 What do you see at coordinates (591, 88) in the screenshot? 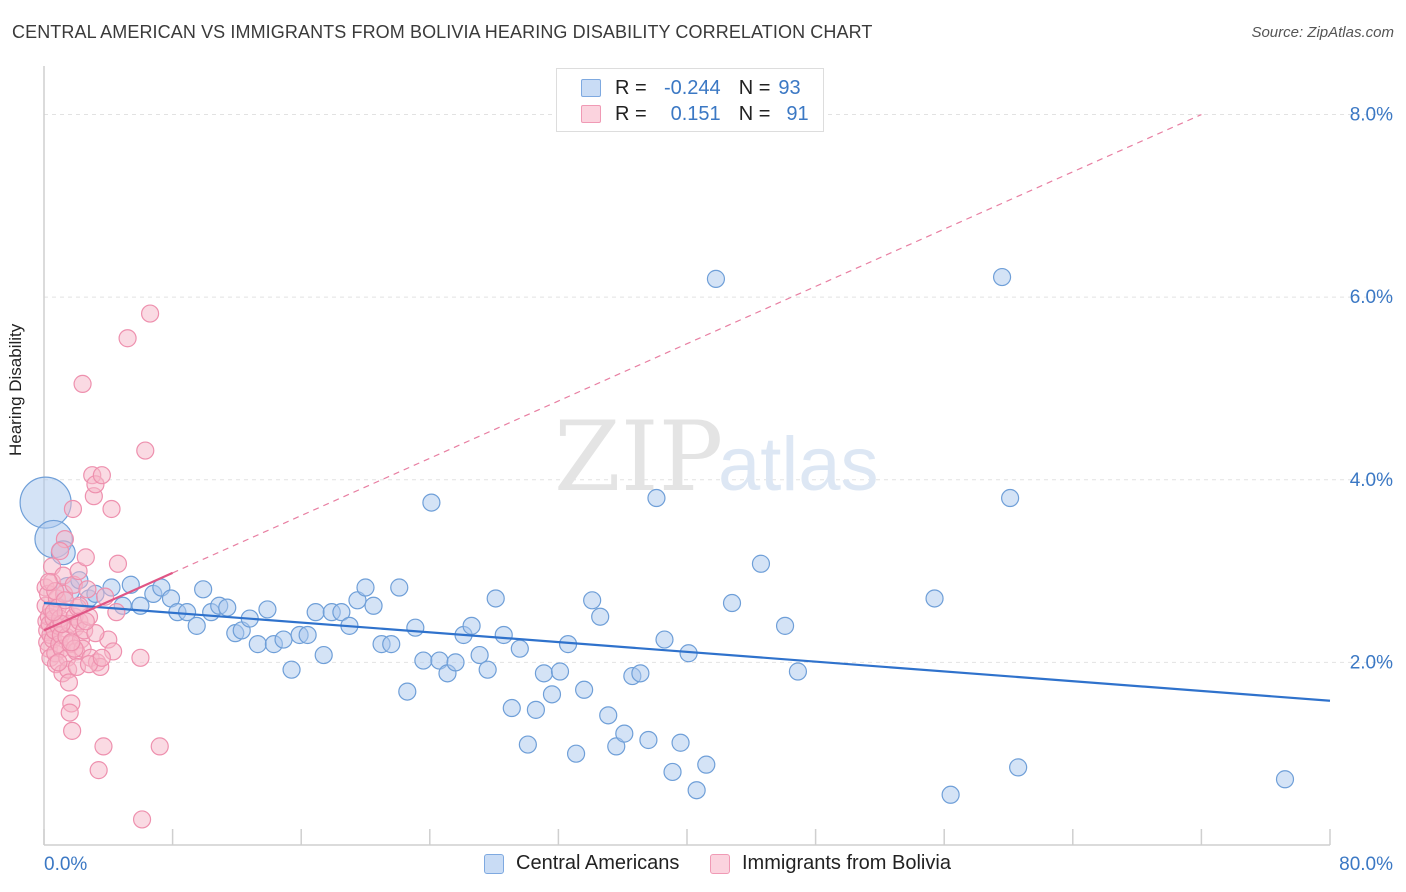
I see `legend-swatch-blue` at bounding box center [591, 88].